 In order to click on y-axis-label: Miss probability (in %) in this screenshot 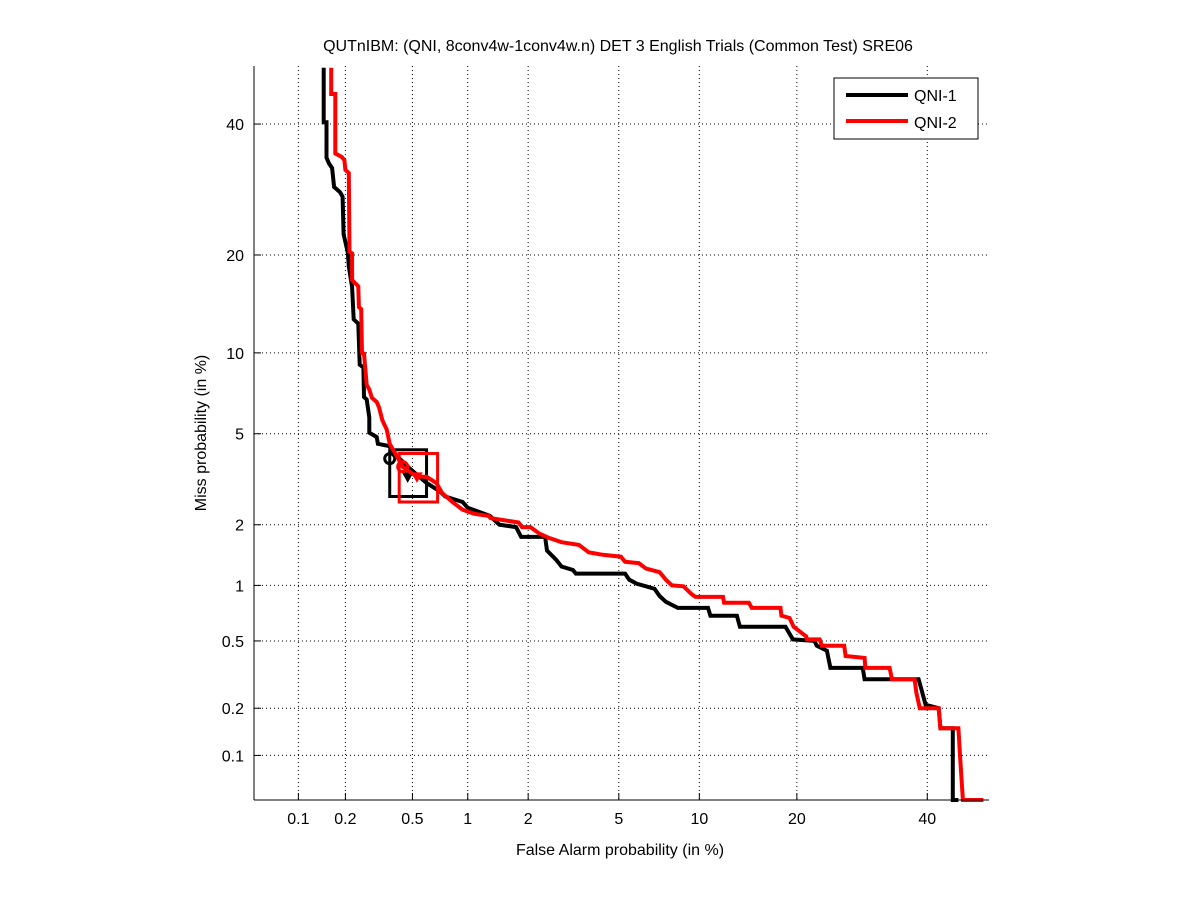, I will do `click(201, 433)`.